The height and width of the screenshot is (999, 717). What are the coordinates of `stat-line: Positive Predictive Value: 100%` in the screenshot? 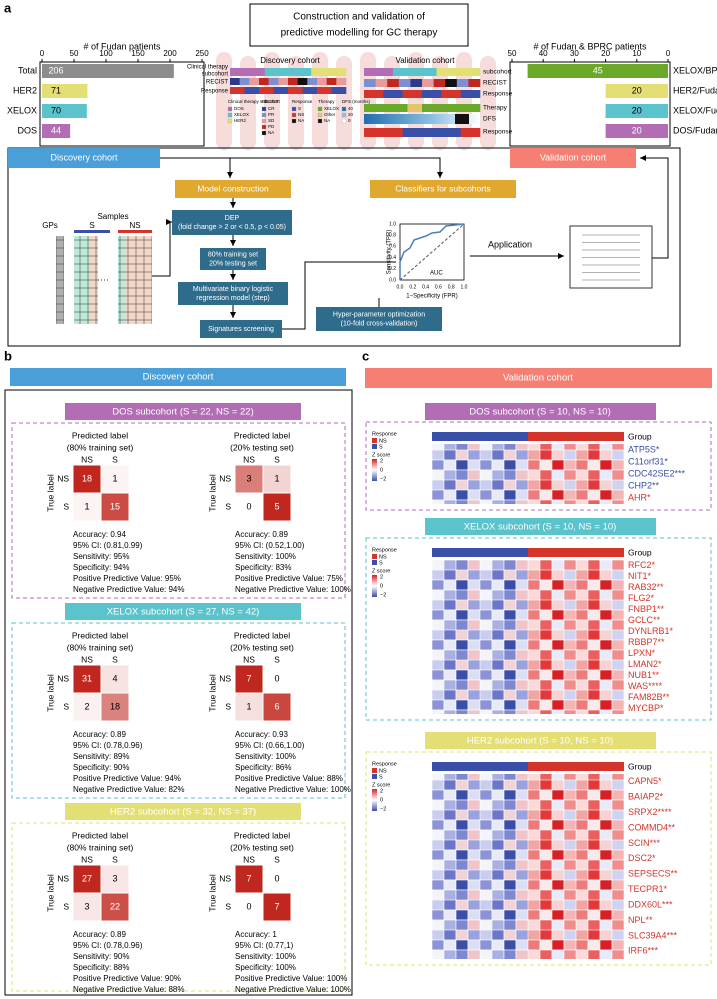 It's located at (291, 978).